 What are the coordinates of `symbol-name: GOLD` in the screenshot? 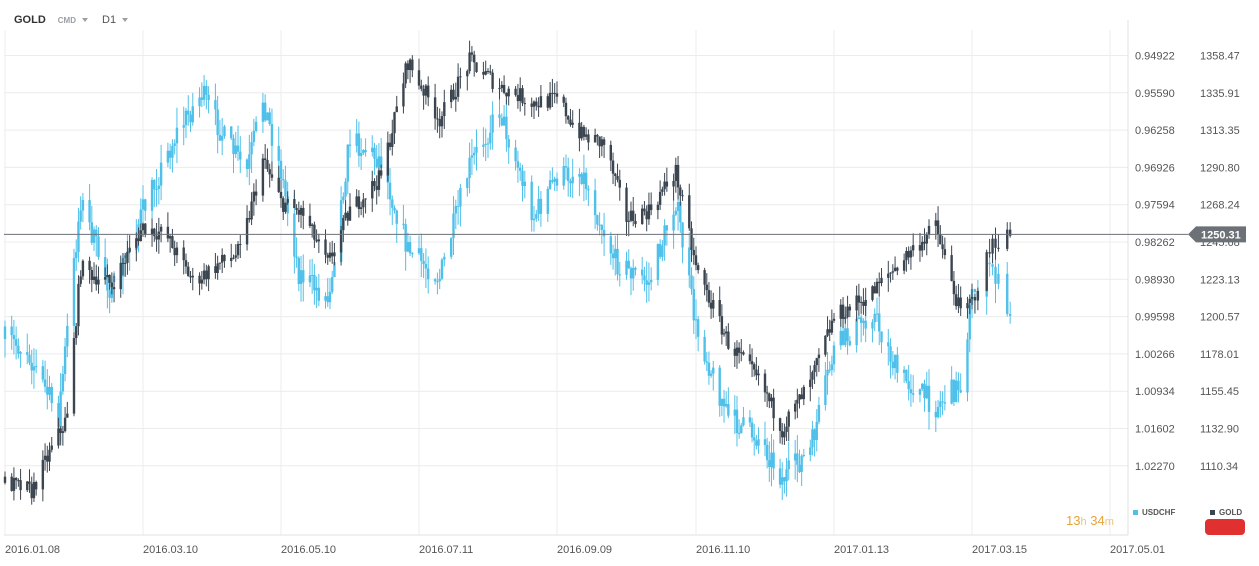 It's located at (30, 20).